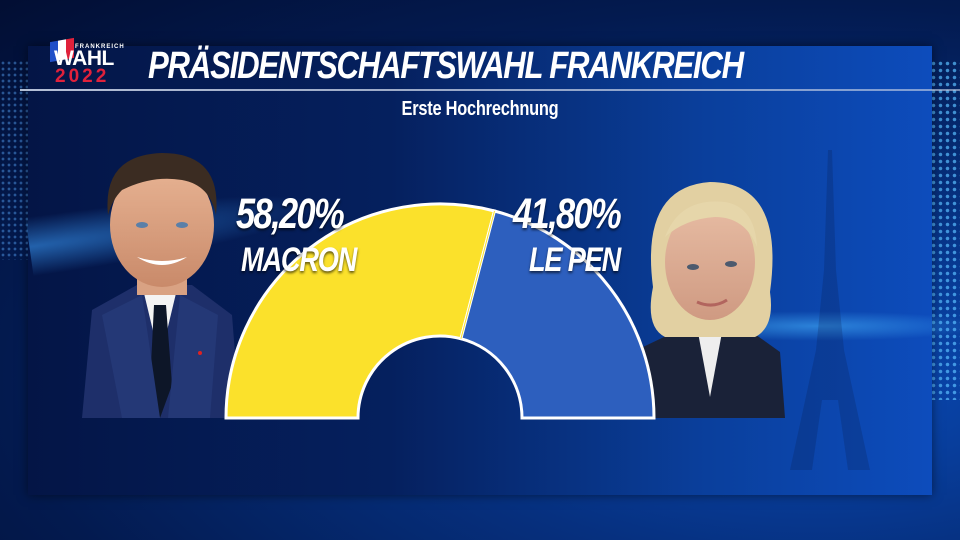 The image size is (960, 540). I want to click on page-title: PRÄSIDENTSCHAFTSWAHL FRANKREICH, so click(446, 66).